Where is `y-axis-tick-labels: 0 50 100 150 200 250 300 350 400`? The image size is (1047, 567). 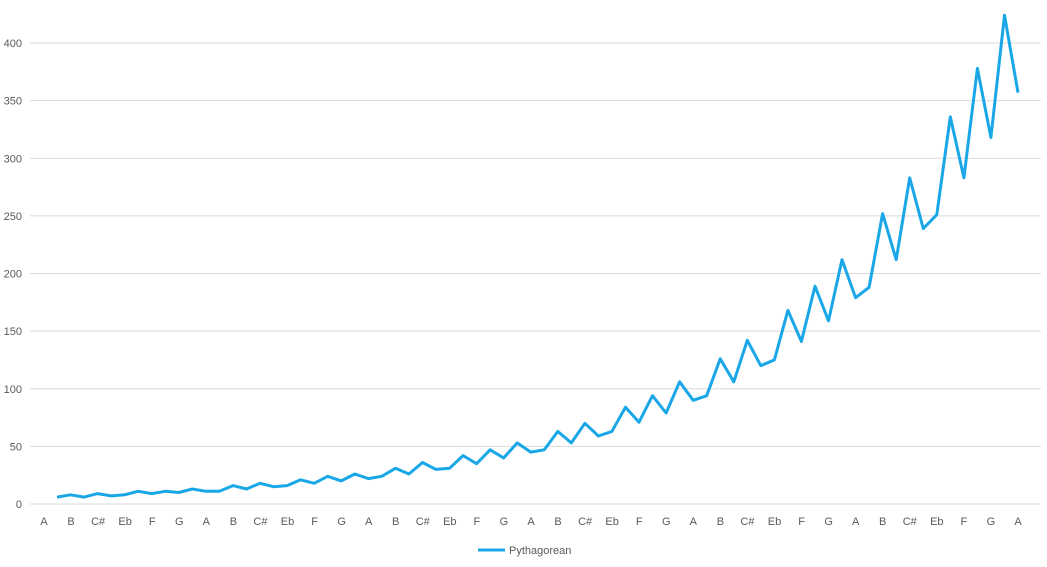
y-axis-tick-labels: 0 50 100 150 200 250 300 350 400 is located at coordinates (13, 274).